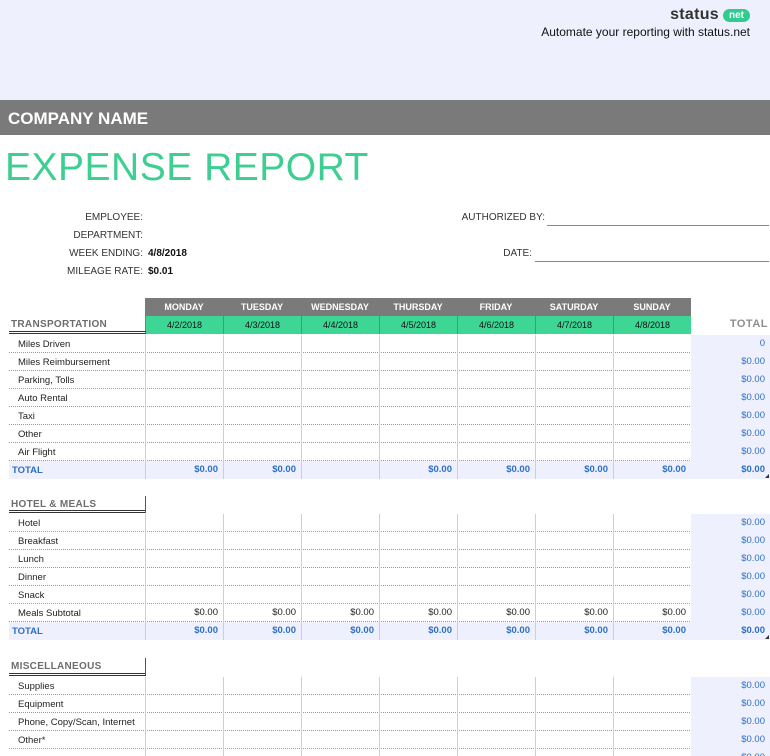 The width and height of the screenshot is (770, 756). What do you see at coordinates (187, 167) in the screenshot?
I see `report-title: EXPENSE REPORT` at bounding box center [187, 167].